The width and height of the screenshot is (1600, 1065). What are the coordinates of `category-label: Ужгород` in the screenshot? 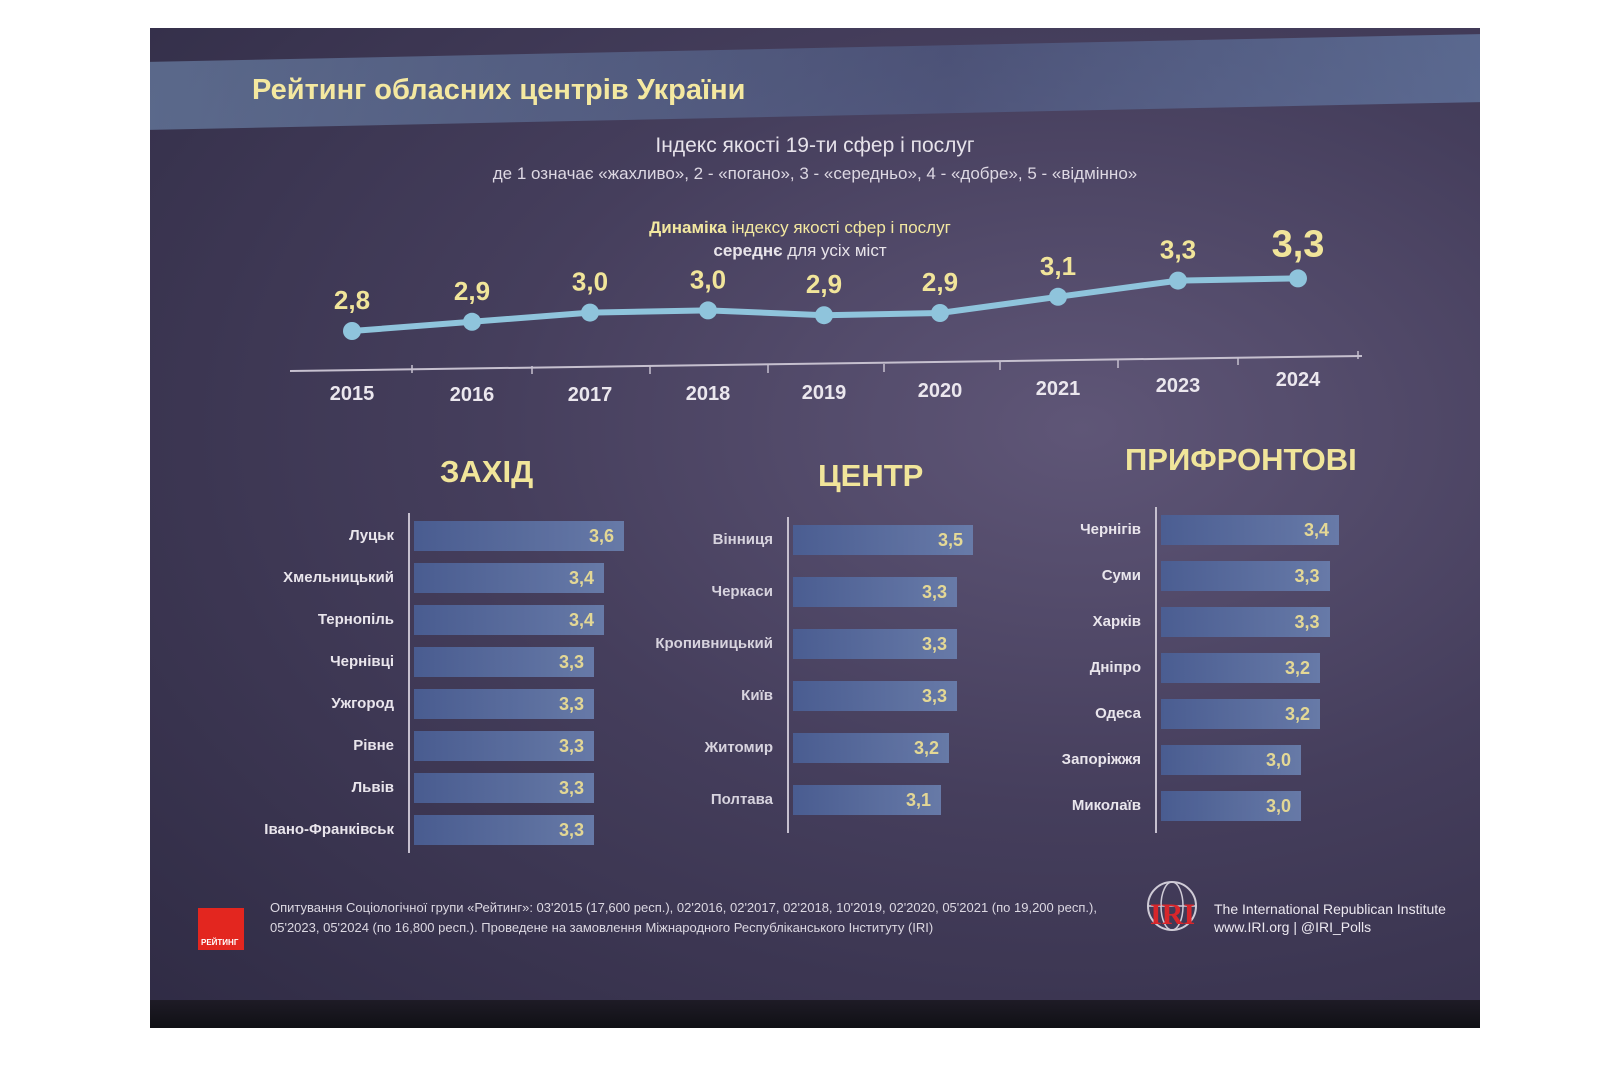 It's located at (362, 703).